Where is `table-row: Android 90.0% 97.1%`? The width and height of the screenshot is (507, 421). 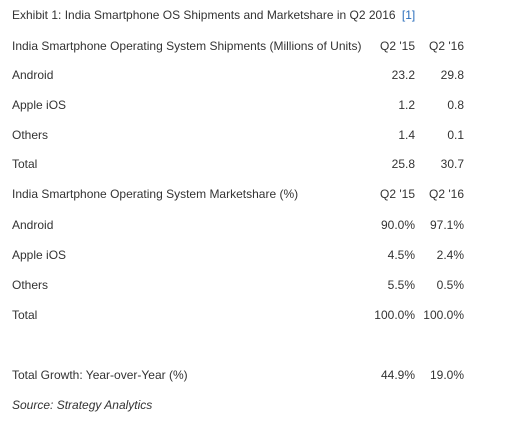
table-row: Android 90.0% 97.1% is located at coordinates (238, 225).